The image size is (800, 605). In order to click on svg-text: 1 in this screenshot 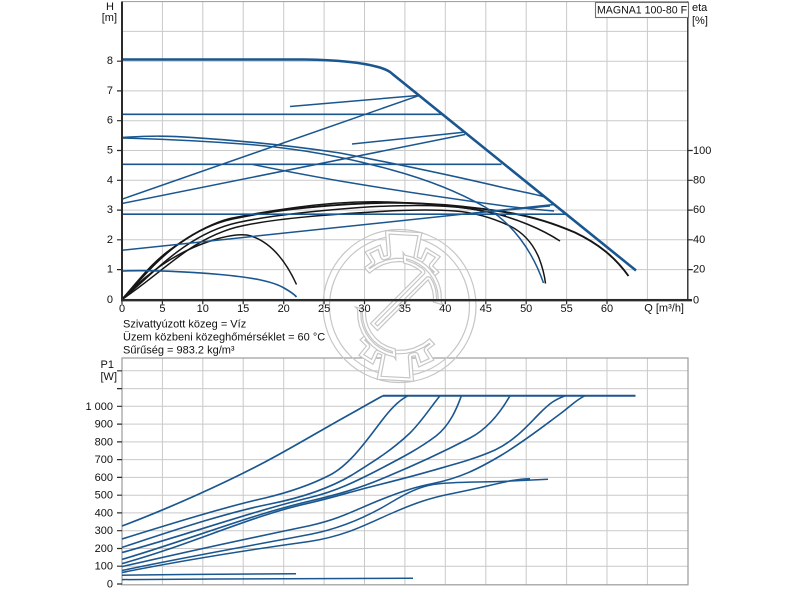, I will do `click(110, 270)`.